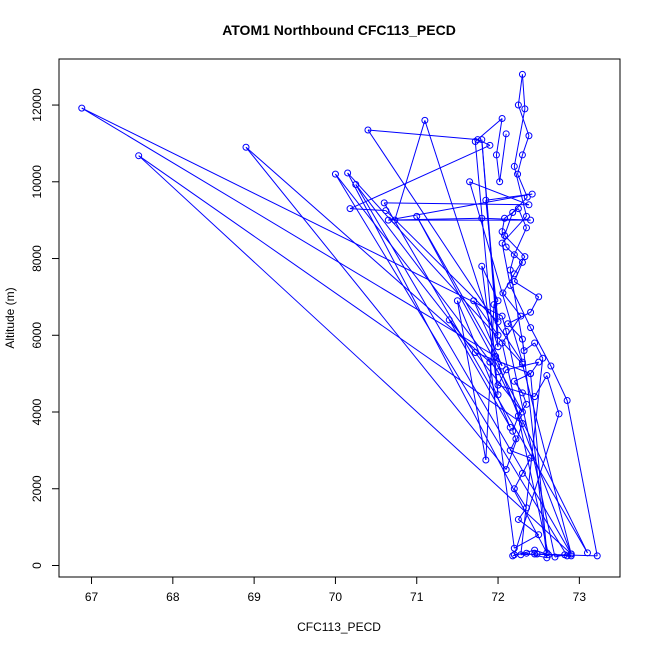 Image resolution: width=650 pixels, height=650 pixels. What do you see at coordinates (254, 597) in the screenshot?
I see `x-tick-label: 69` at bounding box center [254, 597].